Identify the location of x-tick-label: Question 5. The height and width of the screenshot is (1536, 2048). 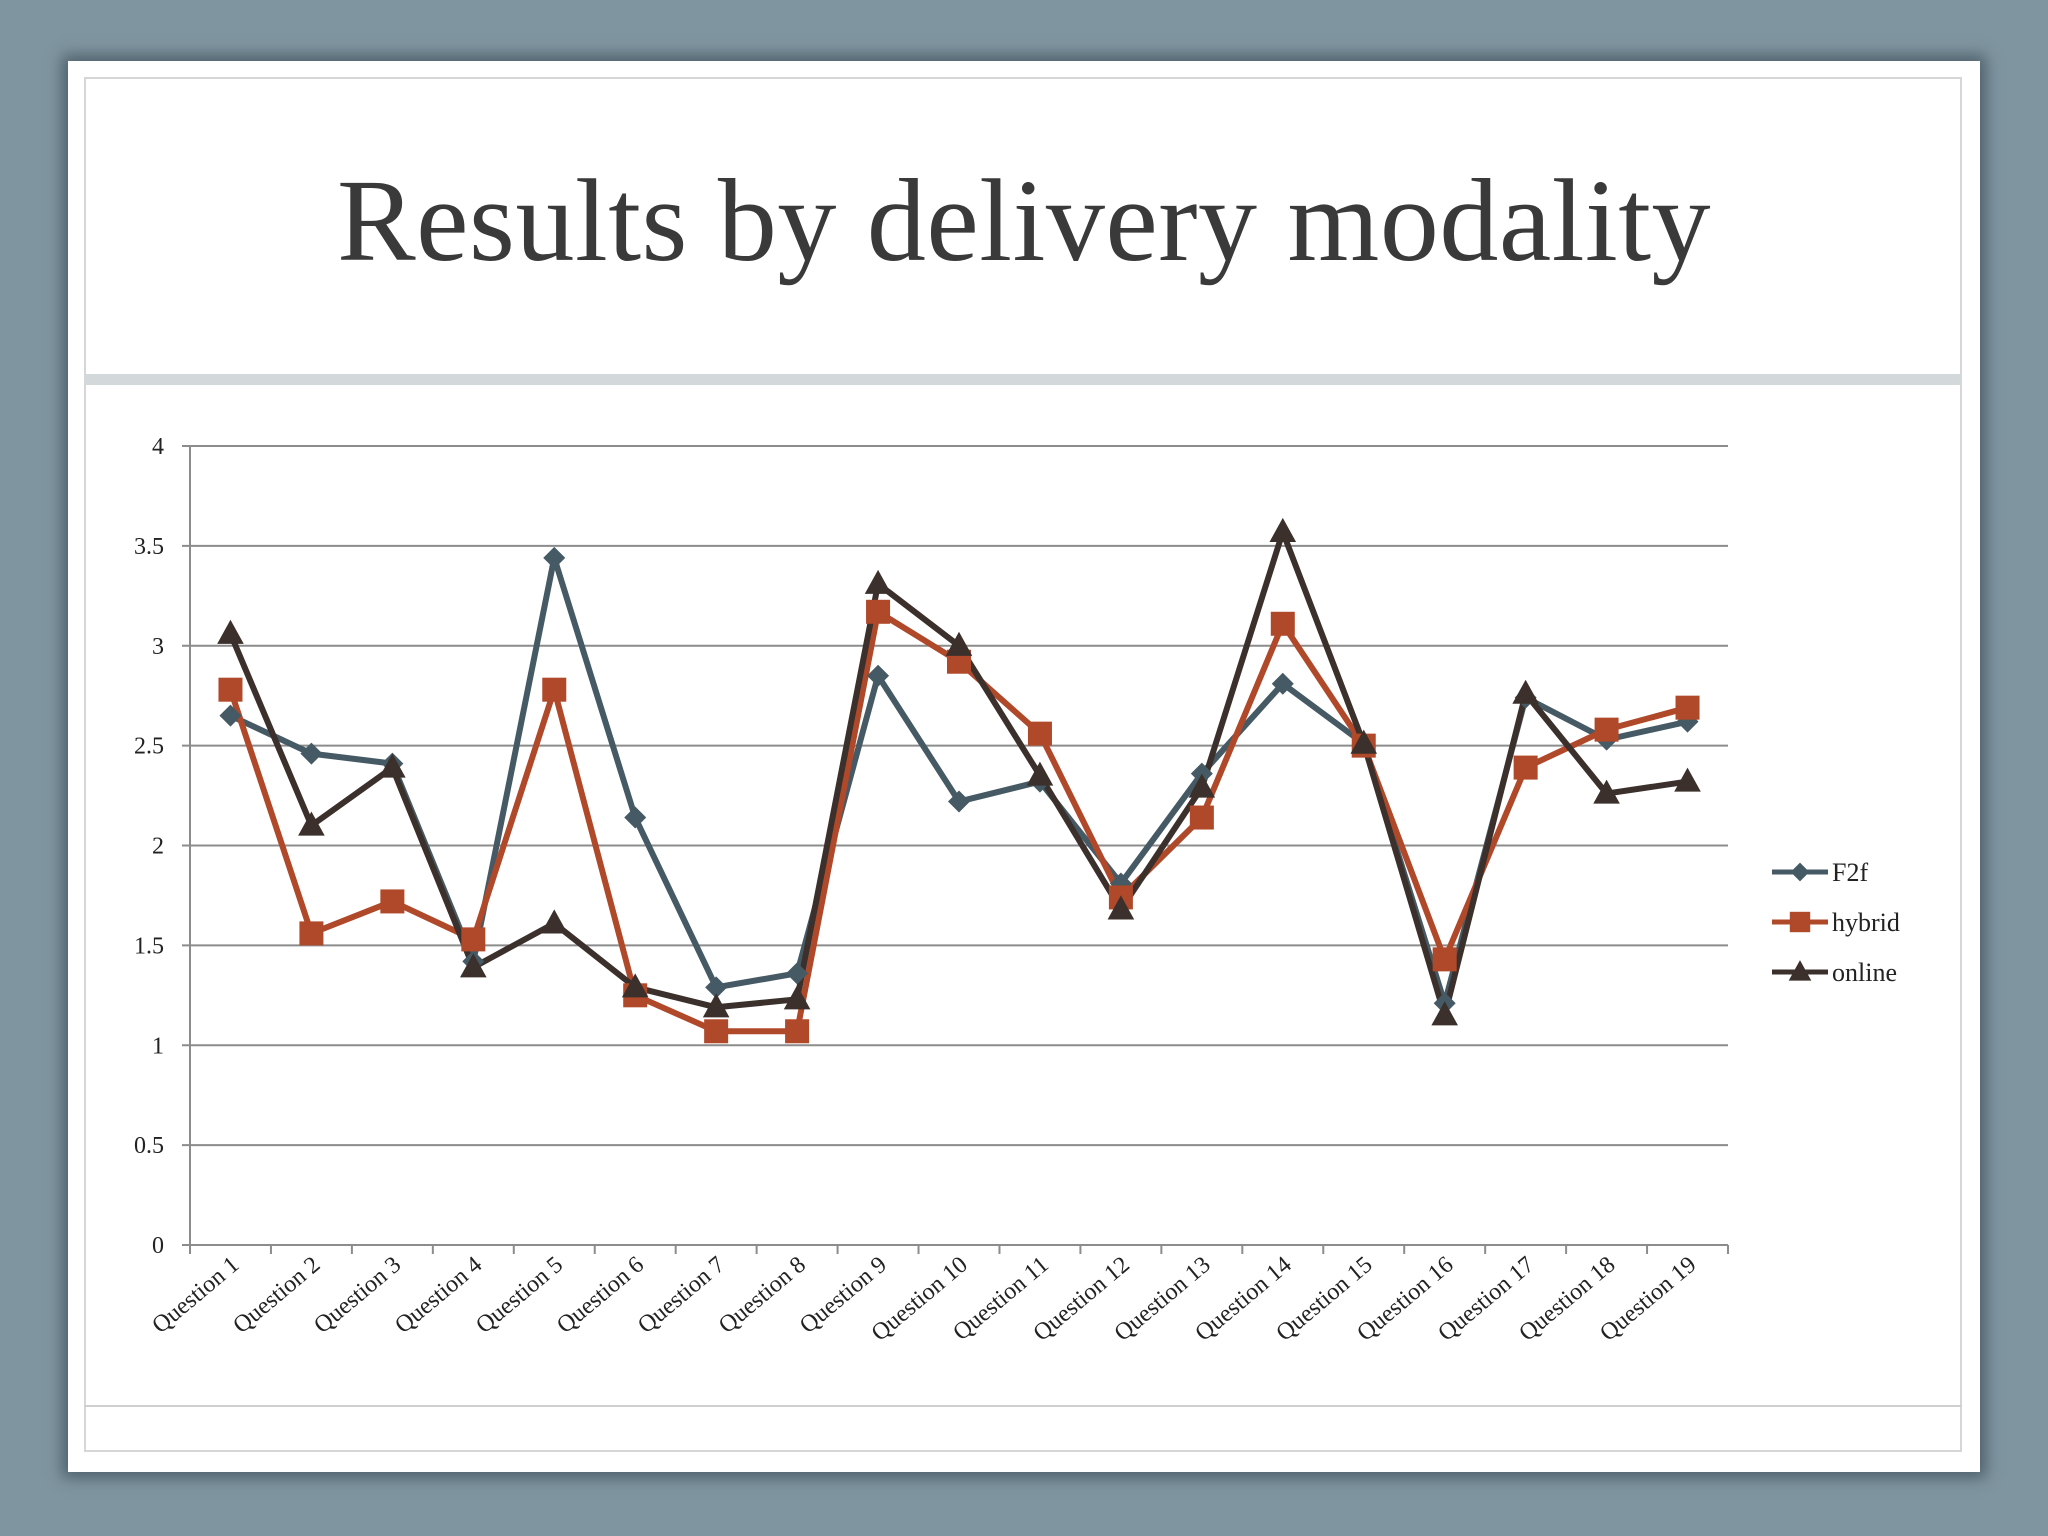
(519, 1295).